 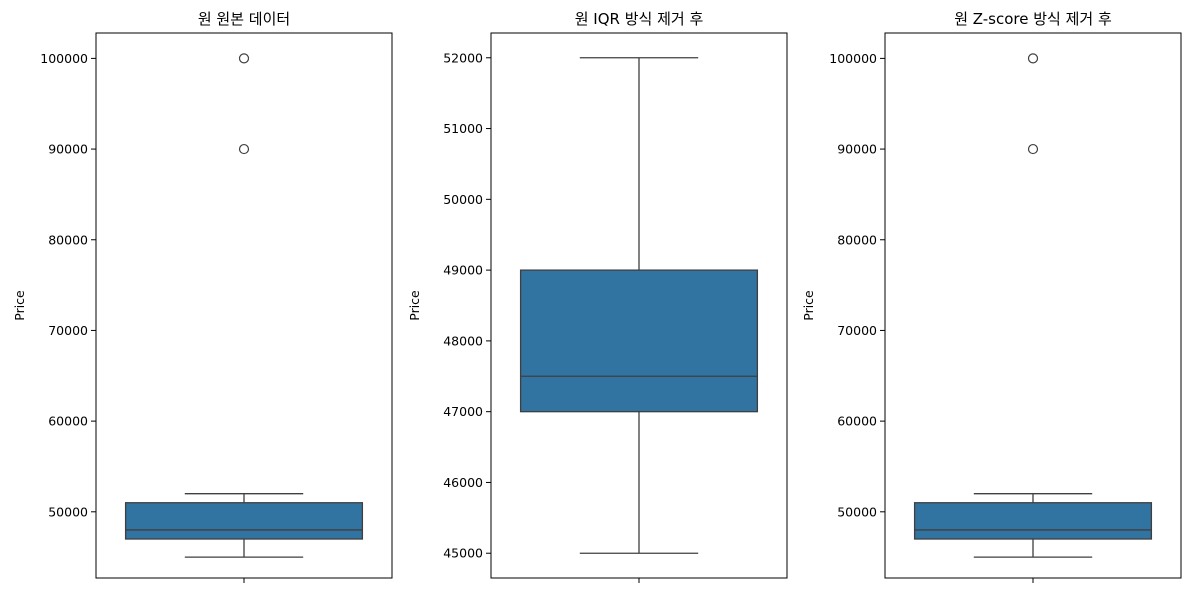 What do you see at coordinates (463, 482) in the screenshot?
I see `y-tick-label: 46000` at bounding box center [463, 482].